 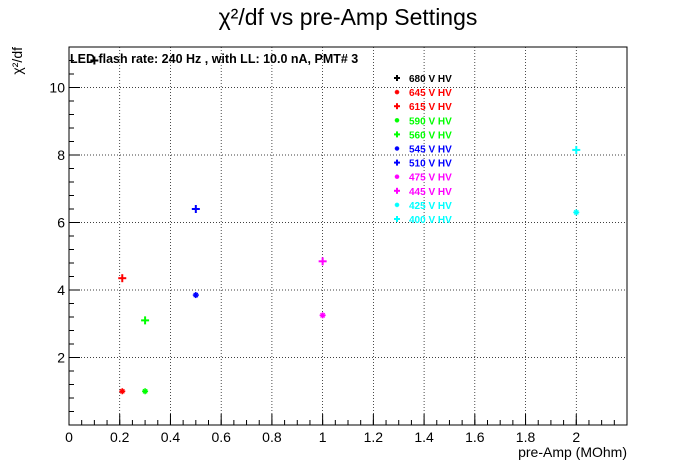 I want to click on legend-label: 545 V HV, so click(x=430, y=150).